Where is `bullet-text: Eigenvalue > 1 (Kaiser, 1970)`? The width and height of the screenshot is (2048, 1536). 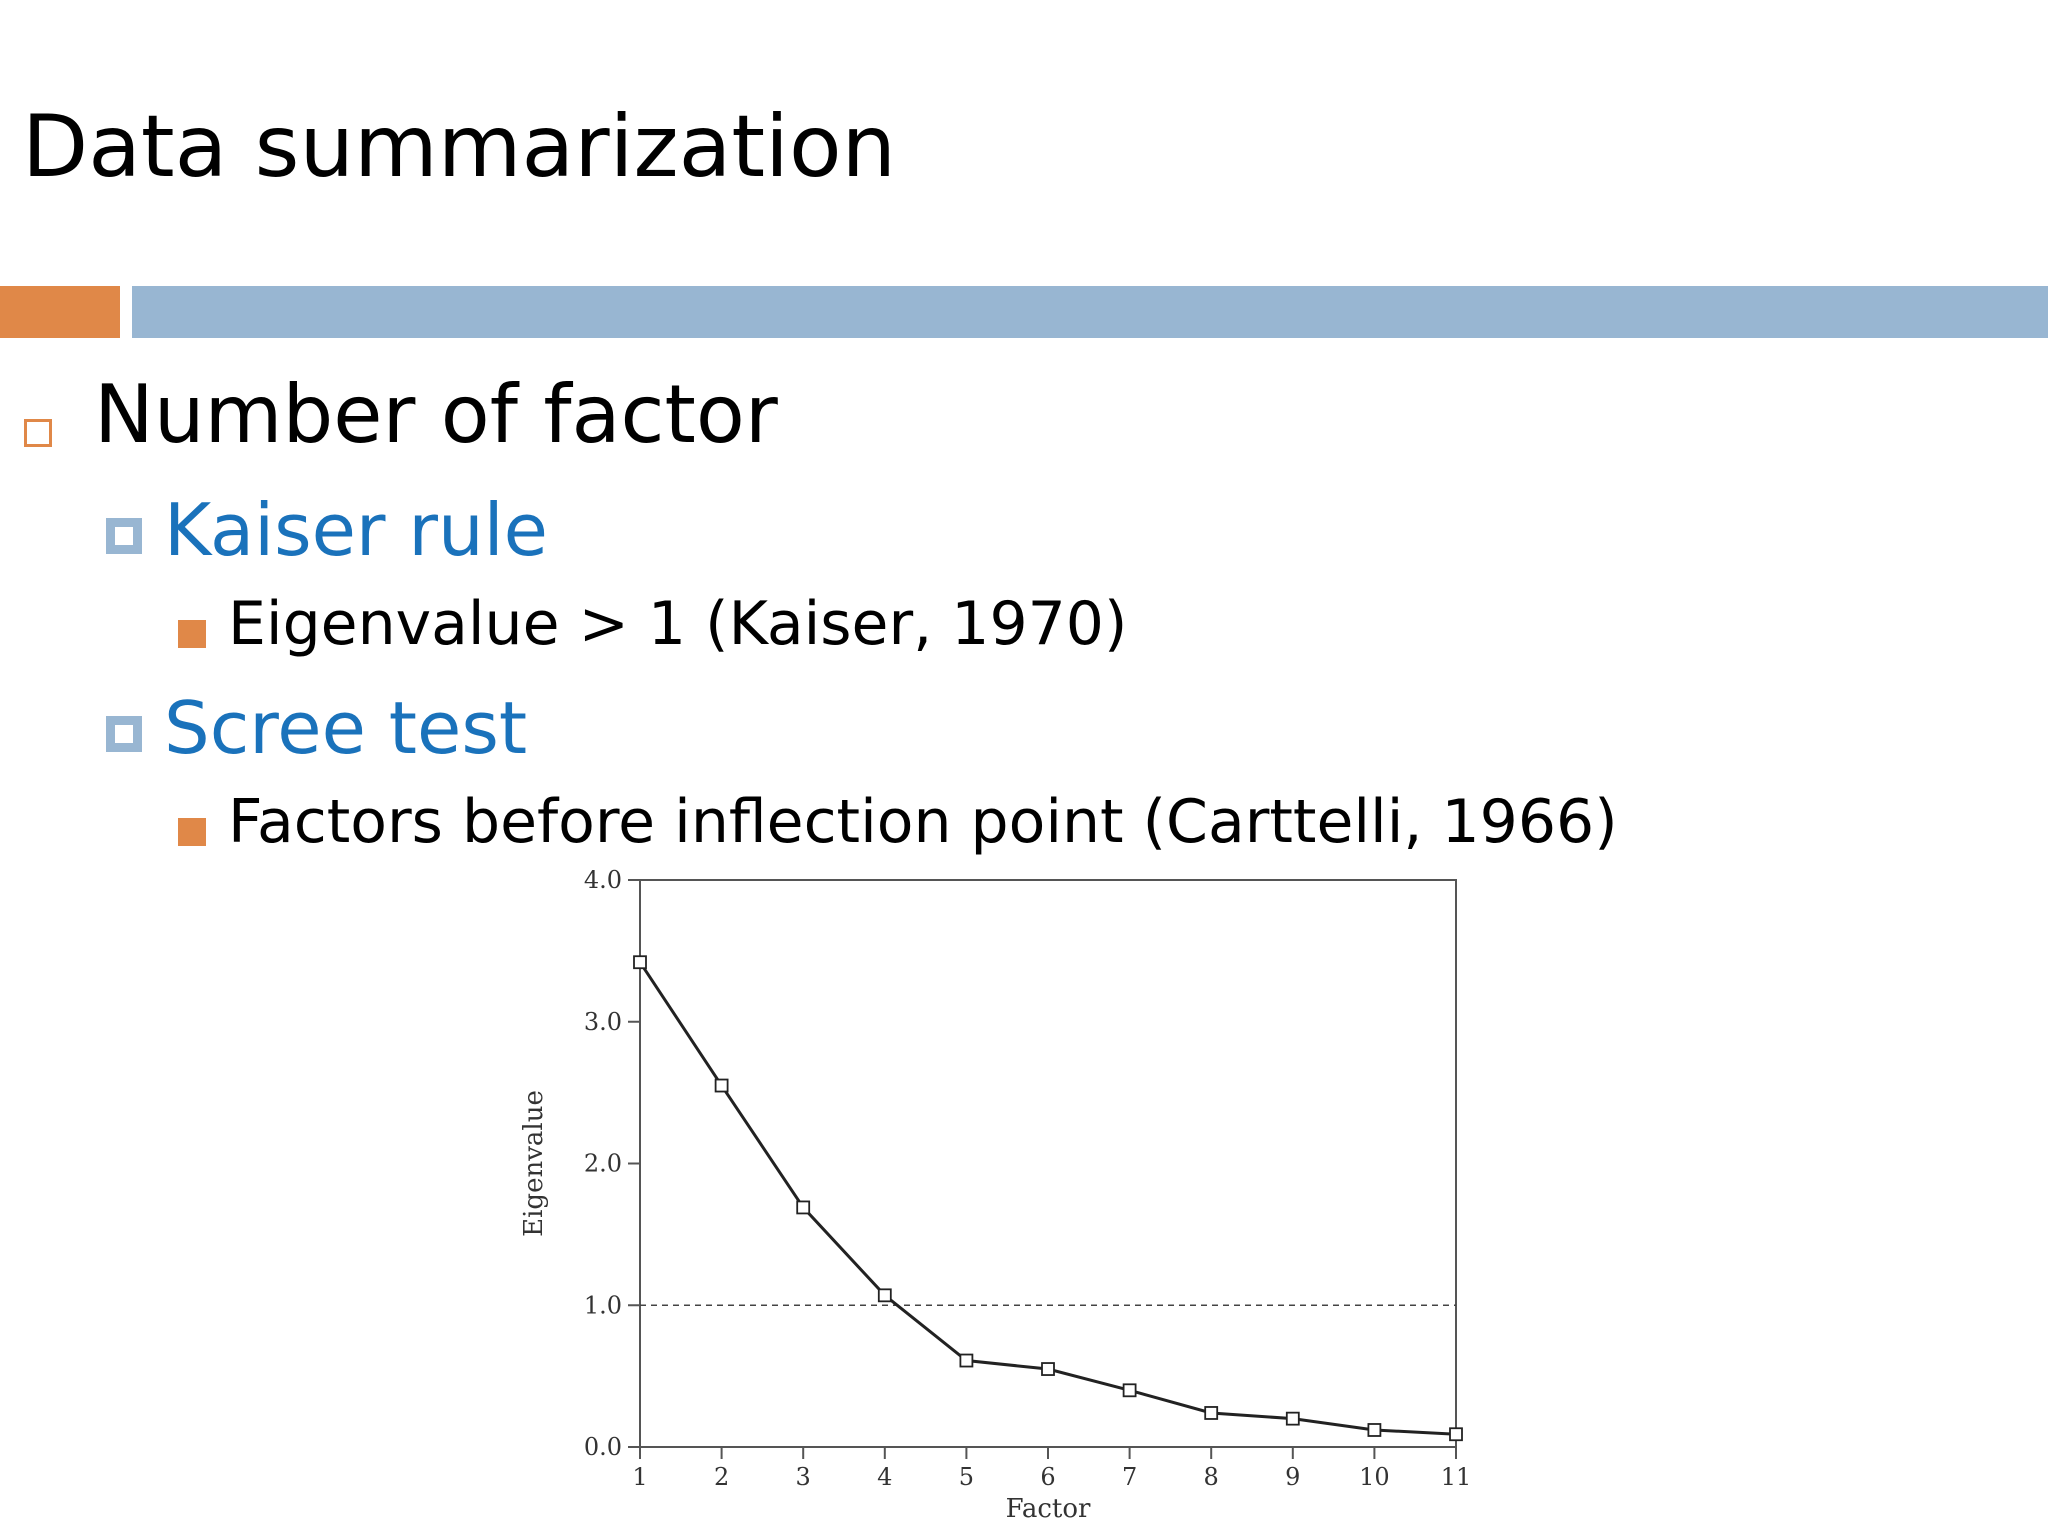 bullet-text: Eigenvalue > 1 (Kaiser, 1970) is located at coordinates (678, 624).